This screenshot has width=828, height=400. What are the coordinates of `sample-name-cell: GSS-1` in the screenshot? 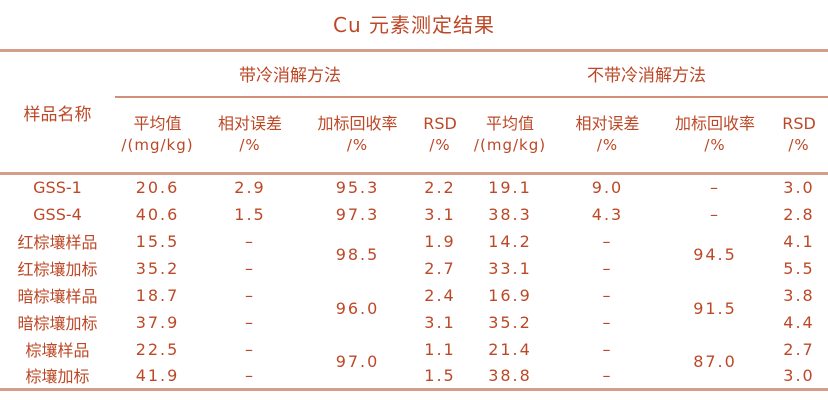 It's located at (57, 188).